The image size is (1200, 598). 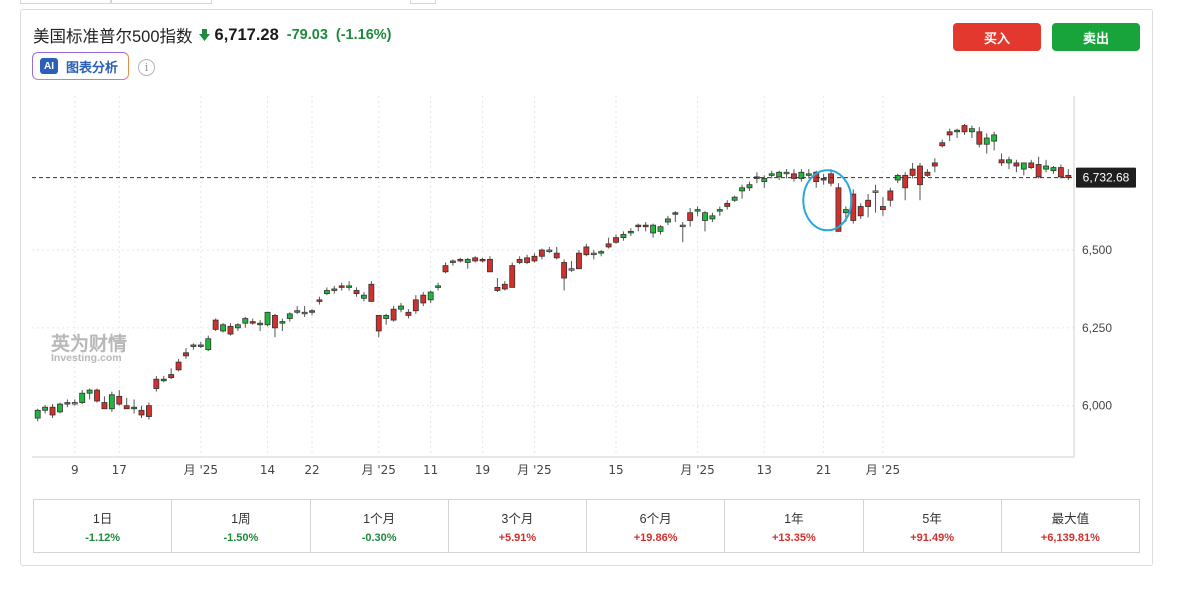 I want to click on period-label: 6个月, so click(x=655, y=519).